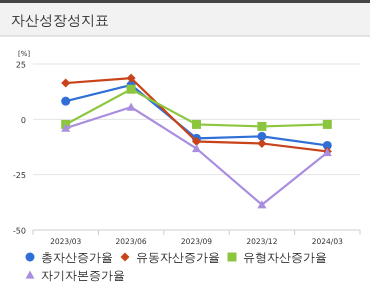 The width and height of the screenshot is (370, 285). What do you see at coordinates (83, 275) in the screenshot?
I see `legend-label: 자기자본증가율` at bounding box center [83, 275].